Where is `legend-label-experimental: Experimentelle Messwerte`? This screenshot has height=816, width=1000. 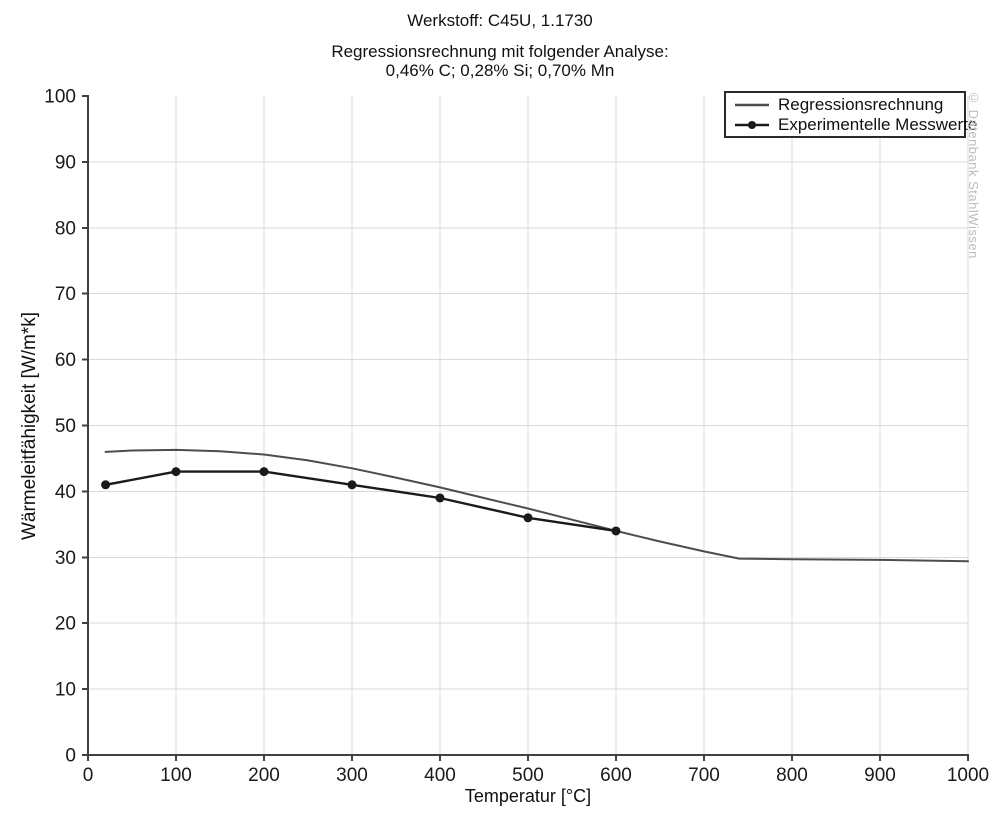 legend-label-experimental: Experimentelle Messwerte is located at coordinates (878, 124).